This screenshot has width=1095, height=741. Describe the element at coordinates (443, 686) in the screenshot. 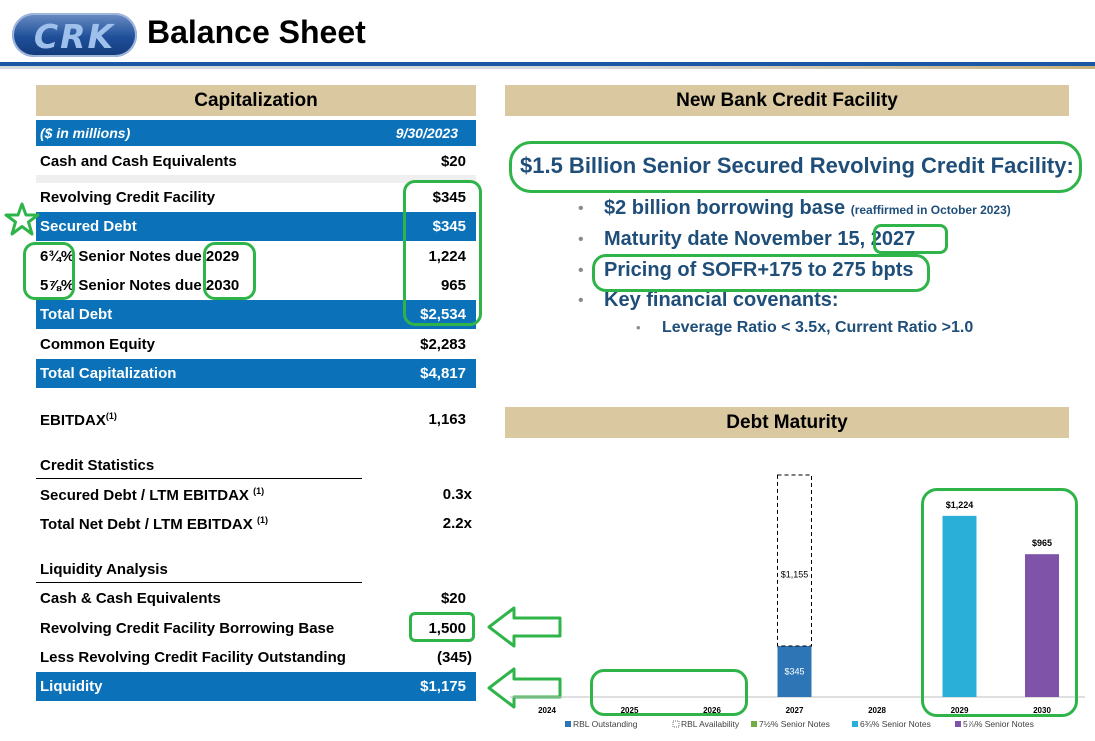

I see `row-value: $1,175` at that location.